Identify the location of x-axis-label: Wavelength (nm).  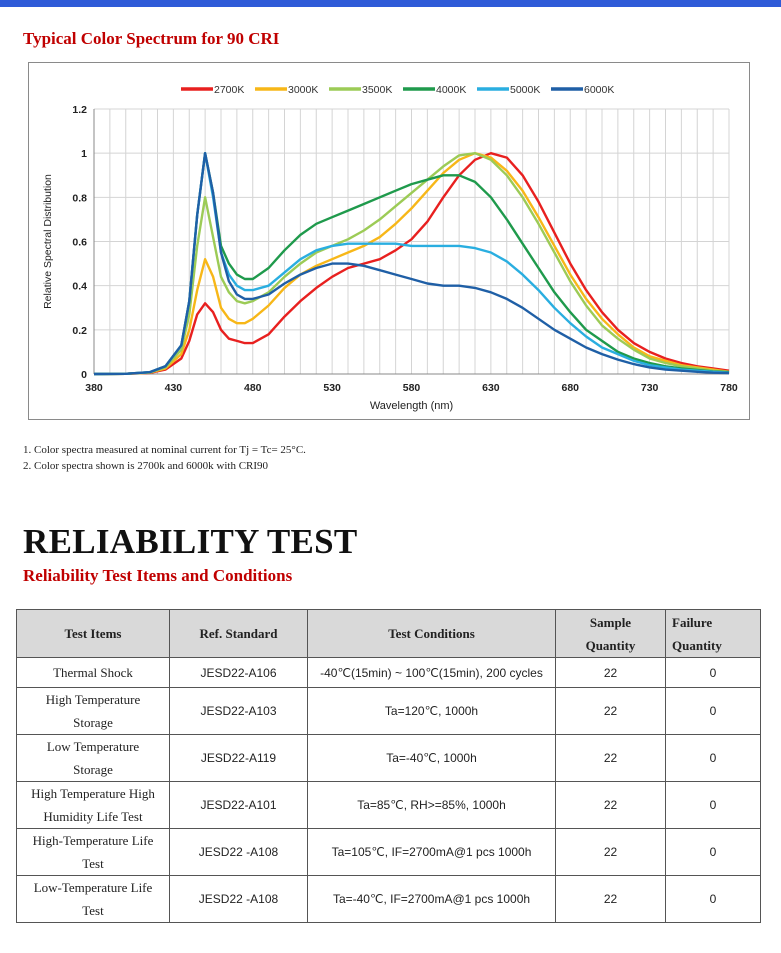
(411, 406).